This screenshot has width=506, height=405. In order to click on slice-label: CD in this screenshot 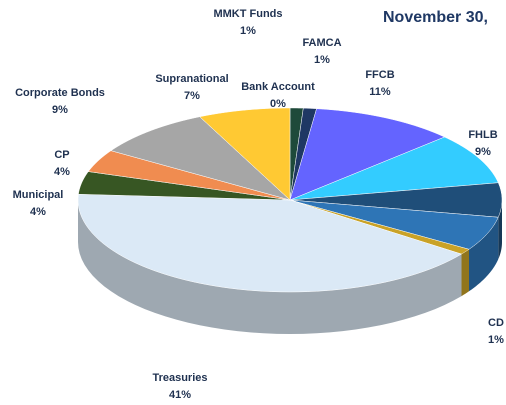, I will do `click(496, 323)`.